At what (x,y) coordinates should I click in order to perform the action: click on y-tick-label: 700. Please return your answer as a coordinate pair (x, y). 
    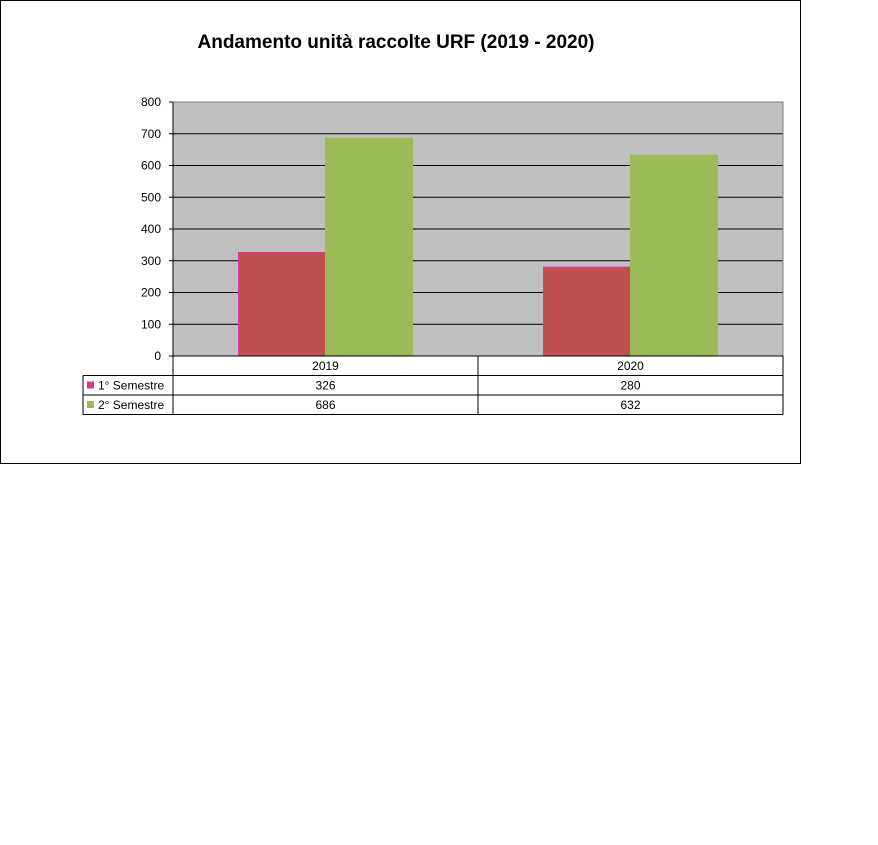
    Looking at the image, I should click on (151, 134).